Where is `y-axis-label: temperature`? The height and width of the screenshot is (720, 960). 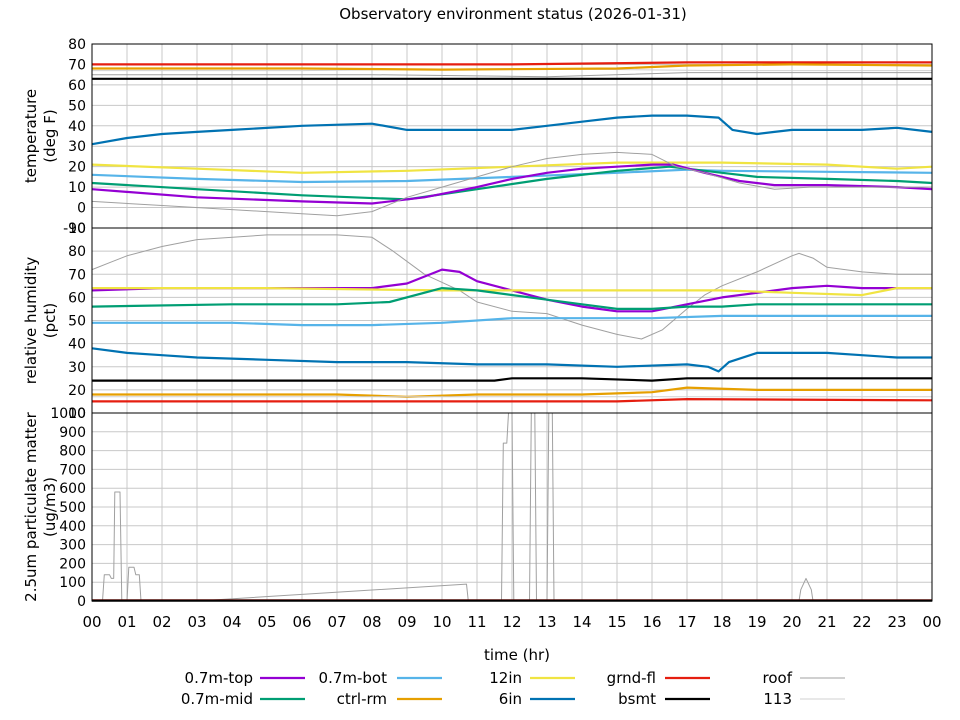 y-axis-label: temperature is located at coordinates (31, 136).